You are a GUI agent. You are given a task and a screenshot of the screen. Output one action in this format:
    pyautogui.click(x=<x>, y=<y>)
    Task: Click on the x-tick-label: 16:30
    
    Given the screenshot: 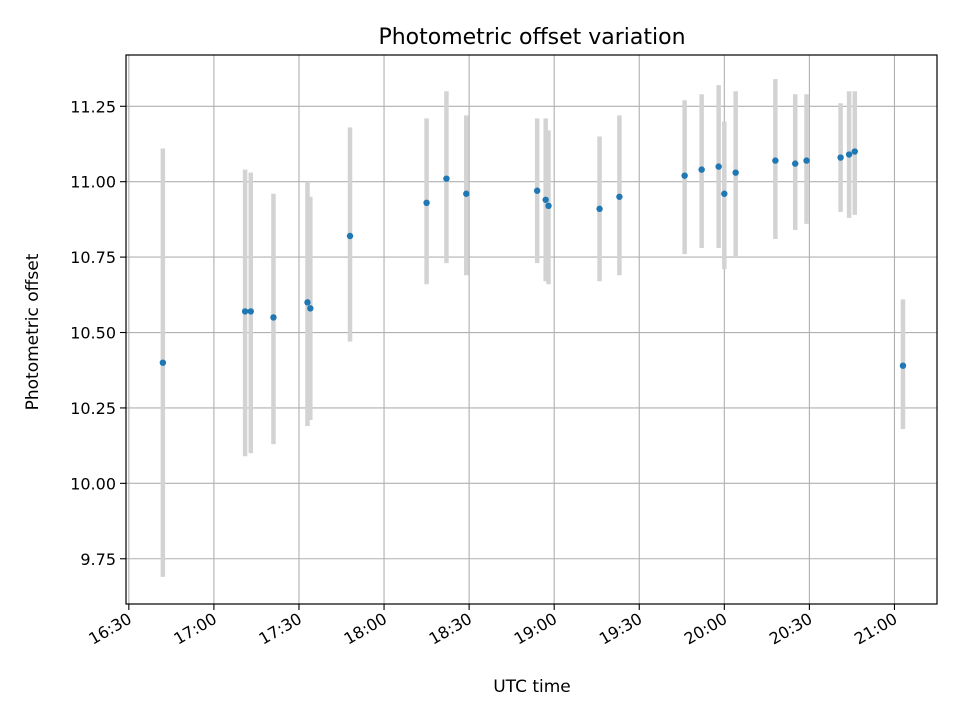 What is the action you would take?
    pyautogui.click(x=109, y=629)
    